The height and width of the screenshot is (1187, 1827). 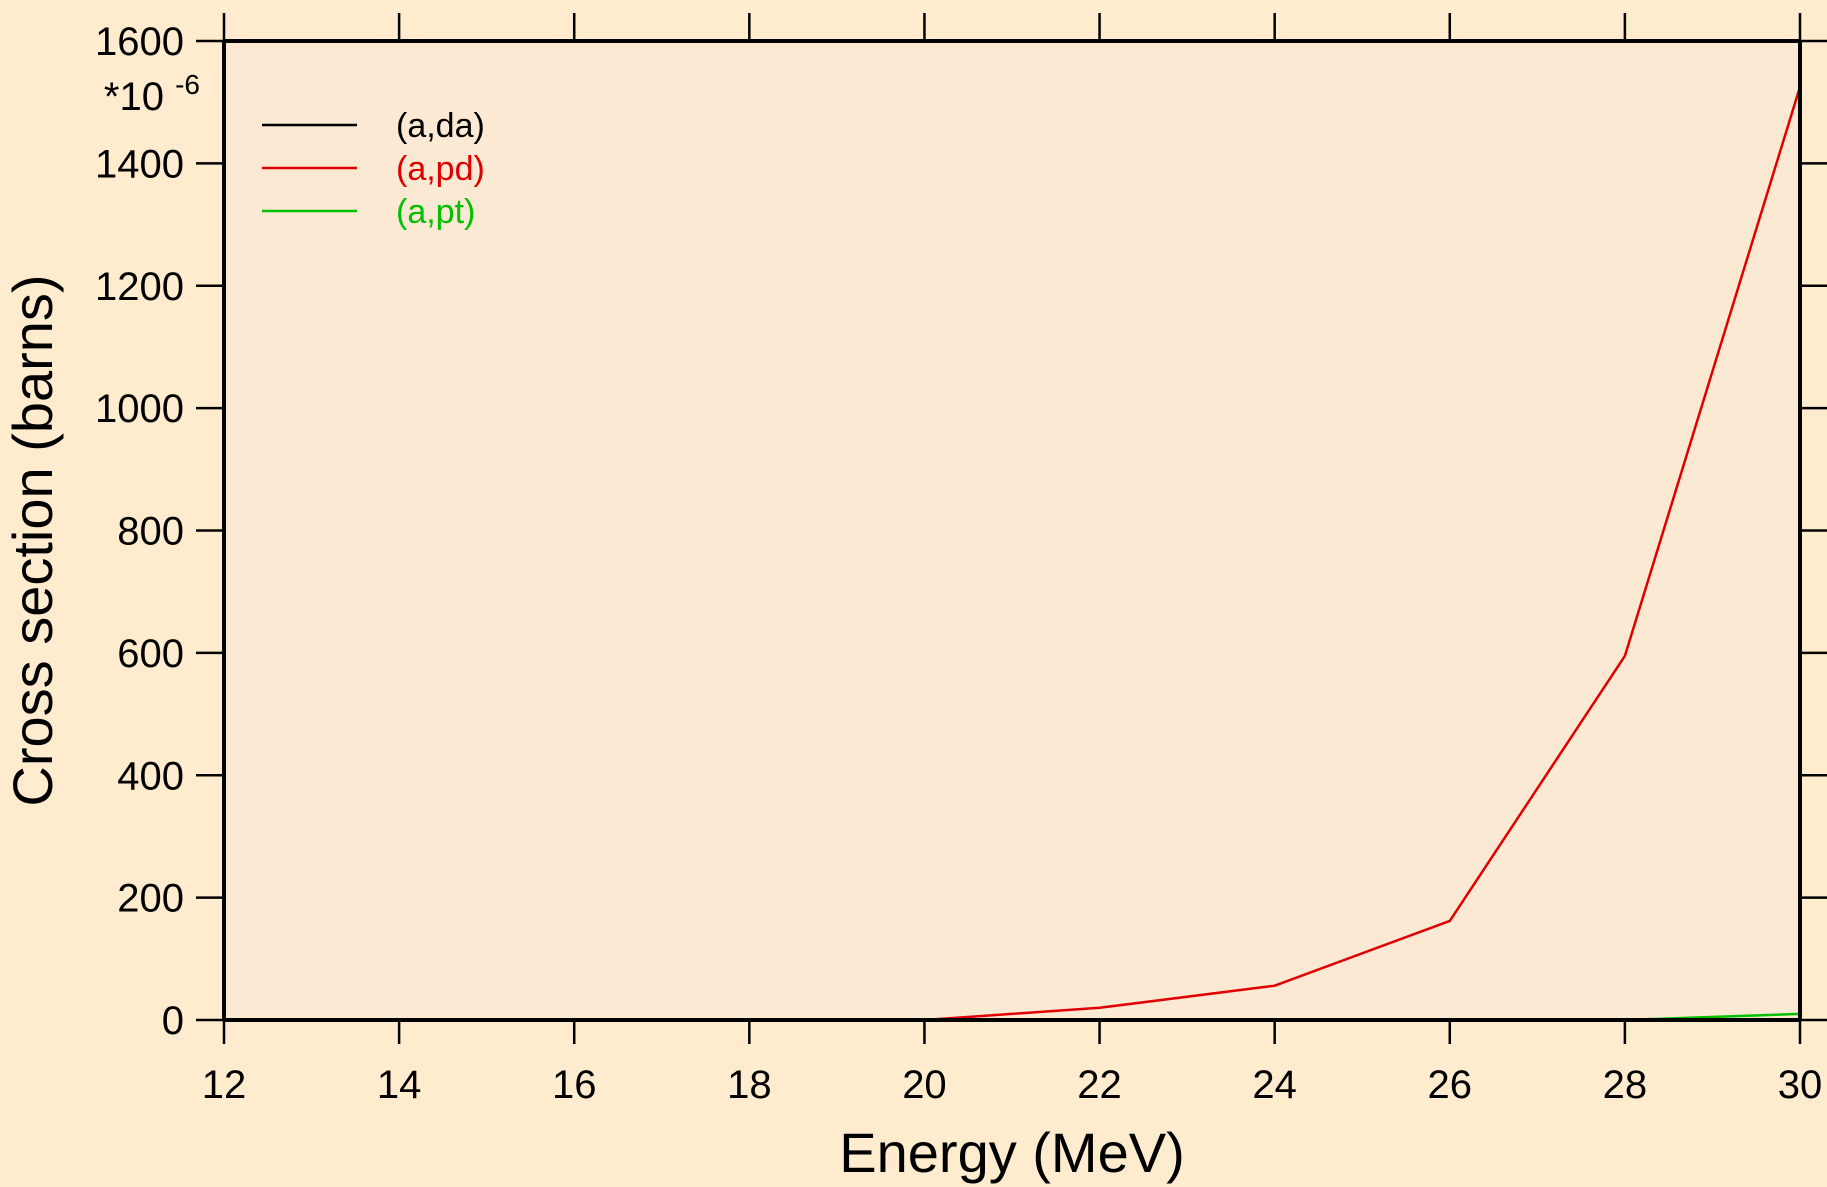 What do you see at coordinates (1274, 1085) in the screenshot?
I see `x-tick-label-24: 24` at bounding box center [1274, 1085].